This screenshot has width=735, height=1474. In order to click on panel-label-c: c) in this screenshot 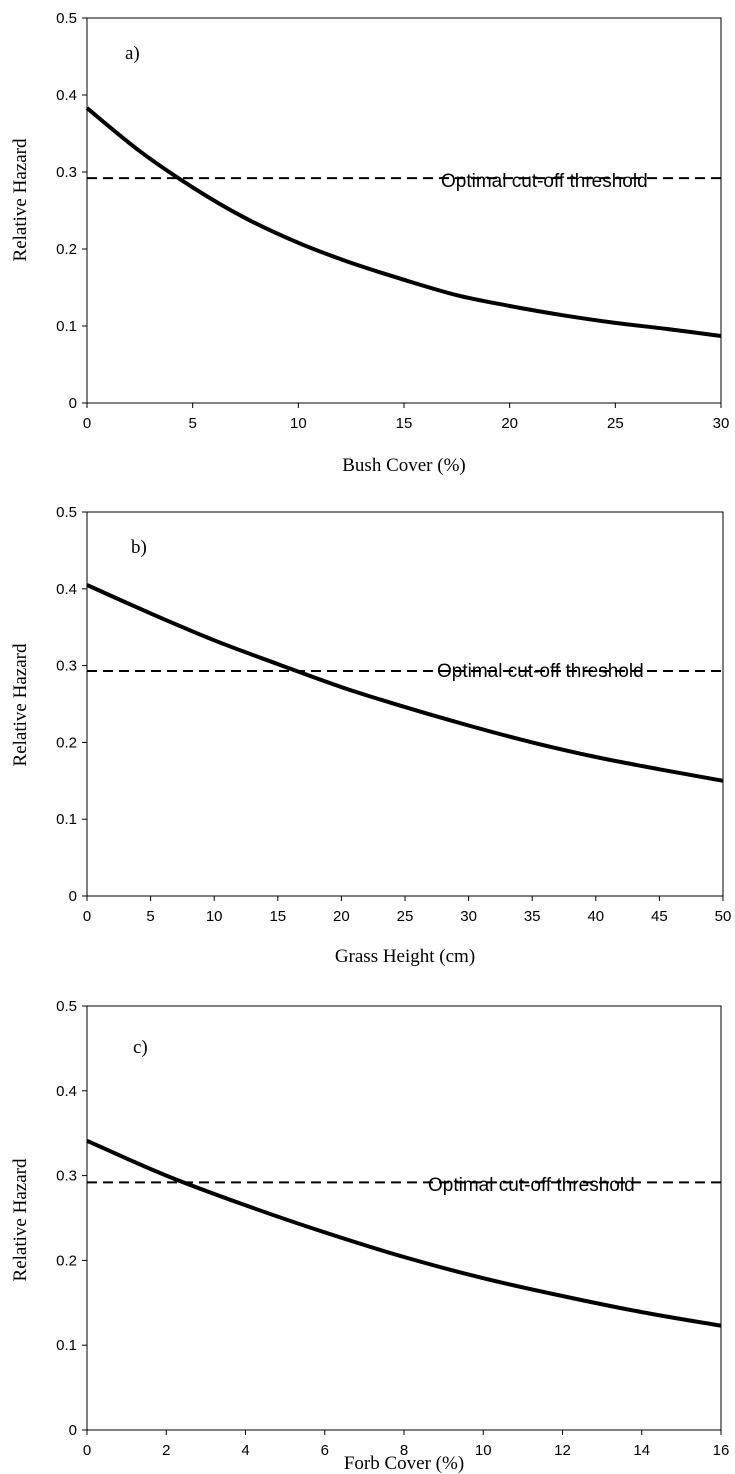, I will do `click(140, 1047)`.